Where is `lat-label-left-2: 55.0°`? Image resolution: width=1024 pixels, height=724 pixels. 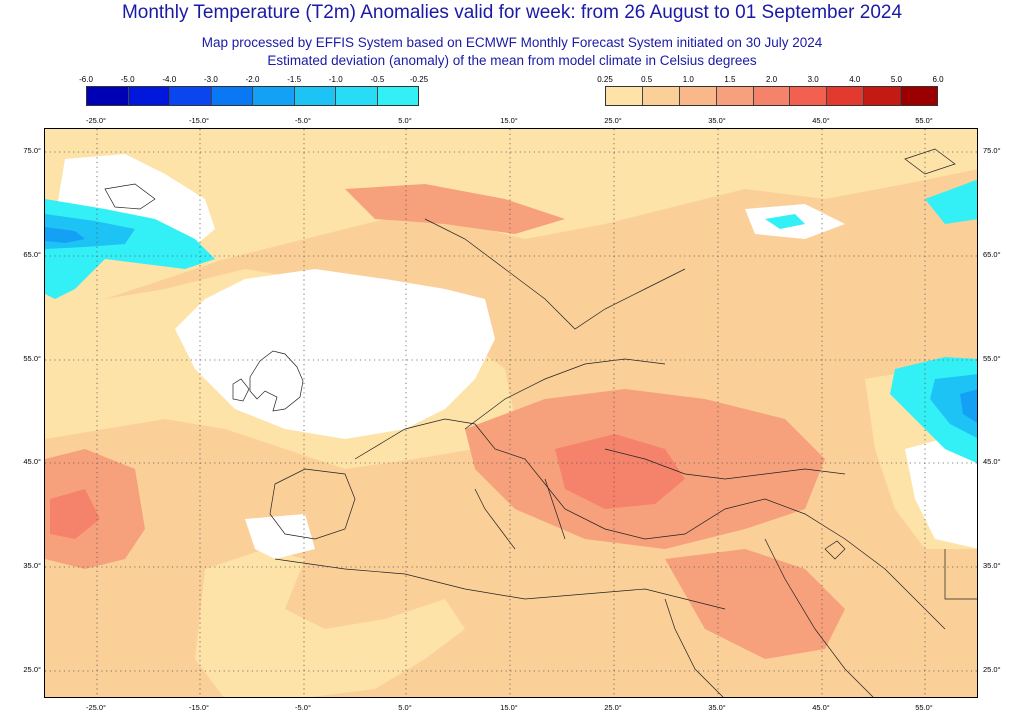
lat-label-left-2: 55.0° is located at coordinates (32, 358).